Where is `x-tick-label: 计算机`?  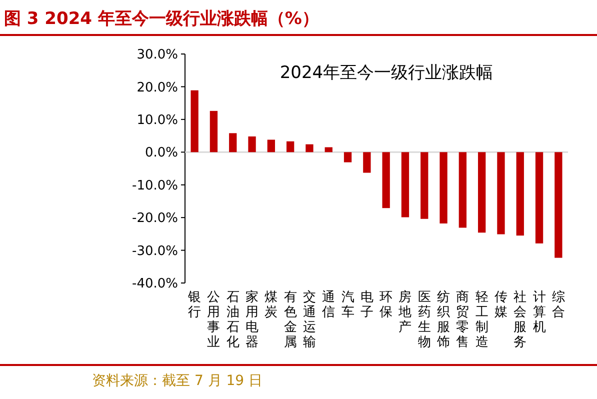 x-tick-label: 计算机 is located at coordinates (539, 312).